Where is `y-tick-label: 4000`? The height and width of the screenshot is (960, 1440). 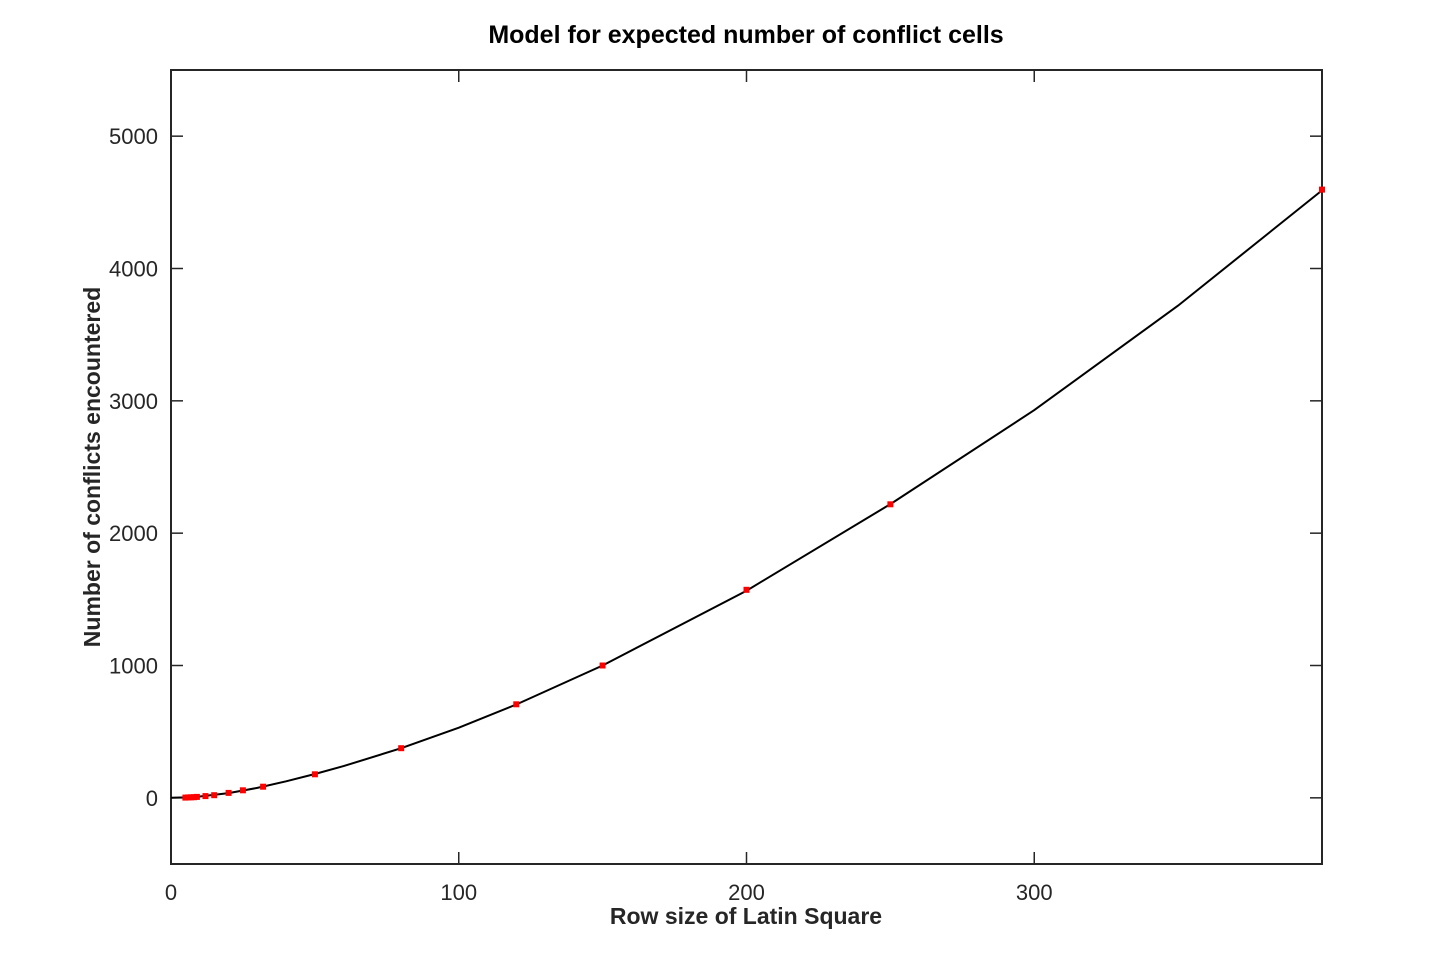
y-tick-label: 4000 is located at coordinates (133, 269).